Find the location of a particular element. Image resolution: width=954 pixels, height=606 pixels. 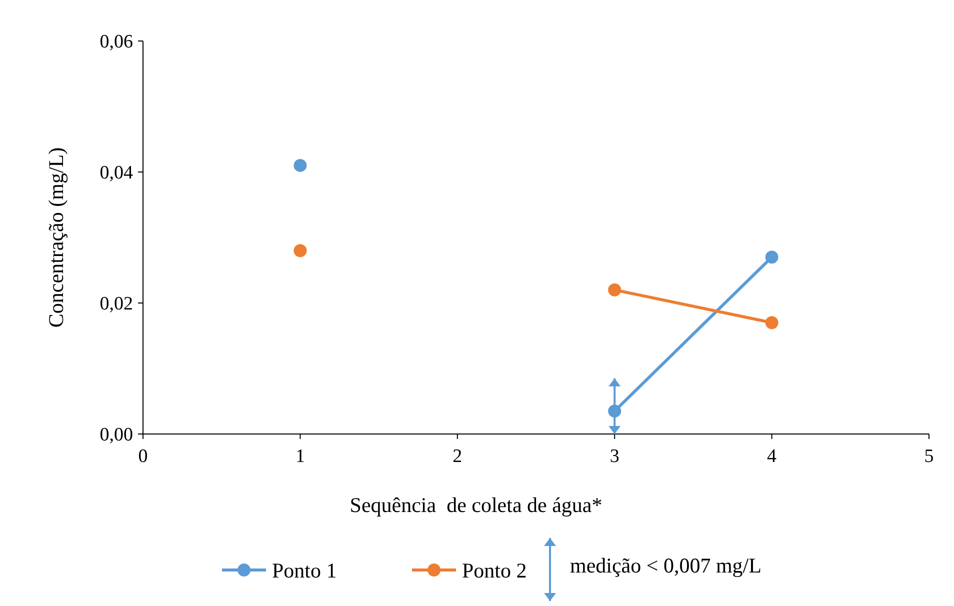

x-tick-label: 3 is located at coordinates (615, 456).